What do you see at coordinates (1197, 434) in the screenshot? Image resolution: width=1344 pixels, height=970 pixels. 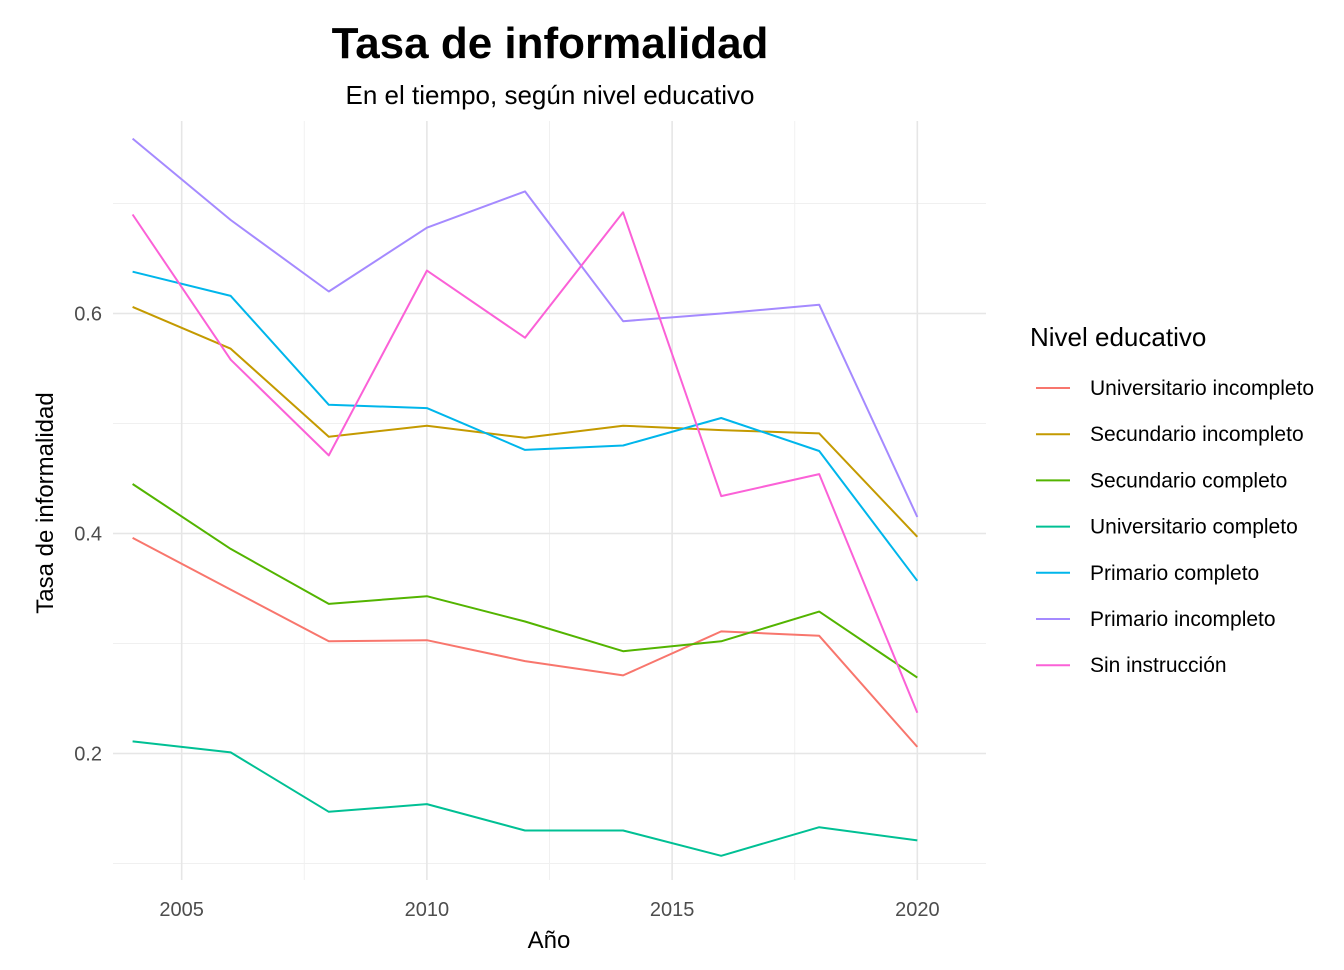 I see `legend-label: Secundario incompleto` at bounding box center [1197, 434].